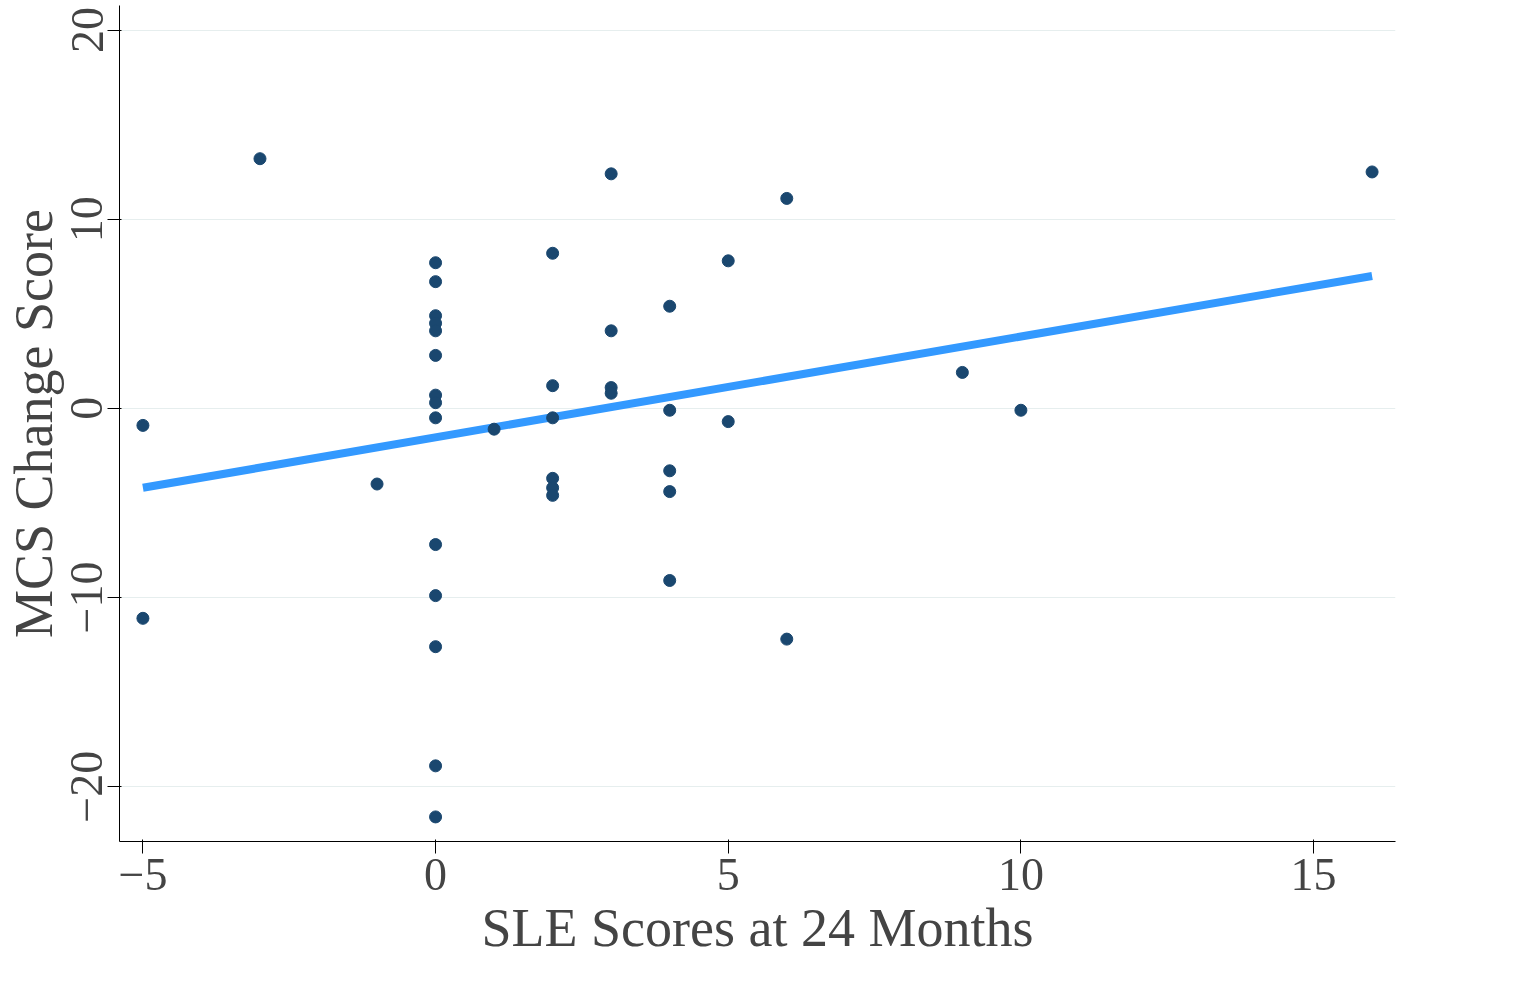 Image resolution: width=1519 pixels, height=991 pixels. Describe the element at coordinates (87, 219) in the screenshot. I see `y-tick-label: 10` at that location.